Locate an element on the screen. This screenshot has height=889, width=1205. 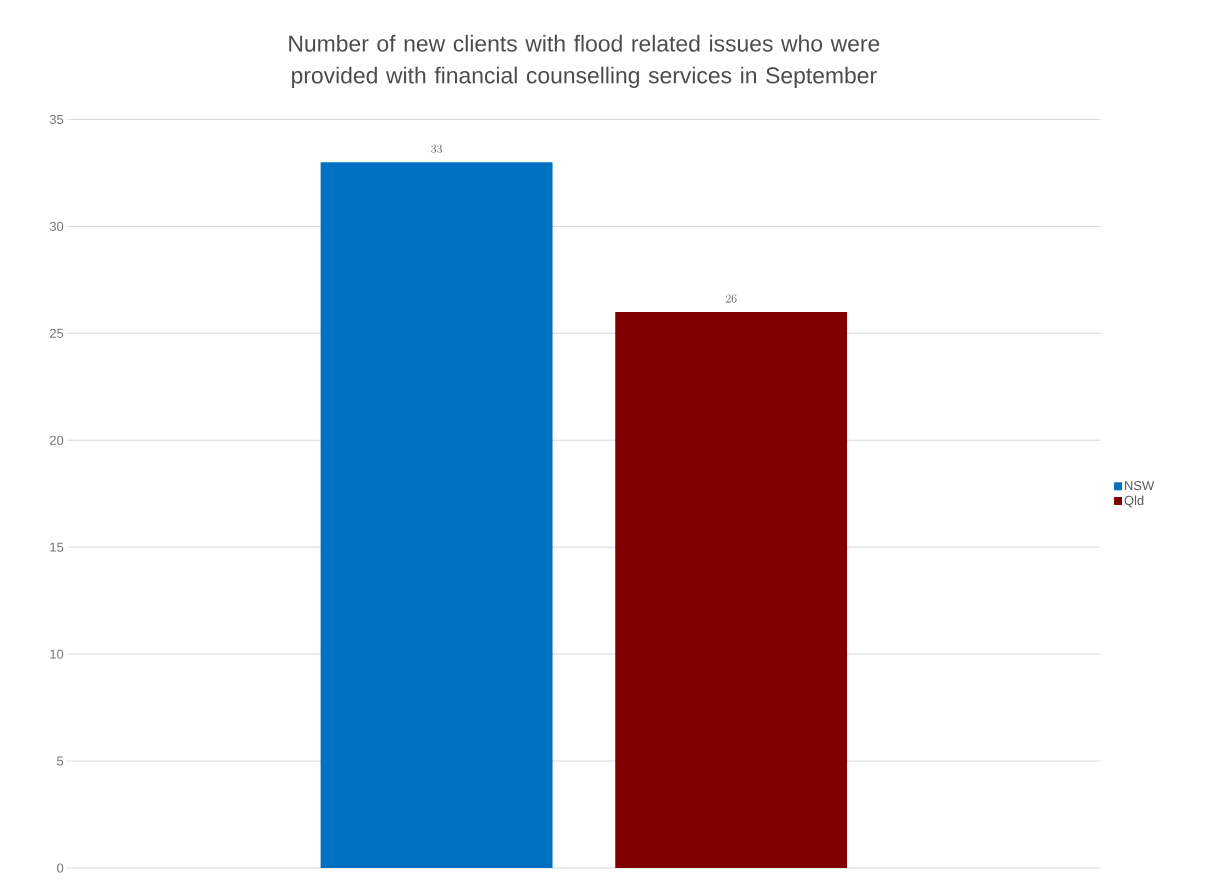
data-label: 26 is located at coordinates (731, 298).